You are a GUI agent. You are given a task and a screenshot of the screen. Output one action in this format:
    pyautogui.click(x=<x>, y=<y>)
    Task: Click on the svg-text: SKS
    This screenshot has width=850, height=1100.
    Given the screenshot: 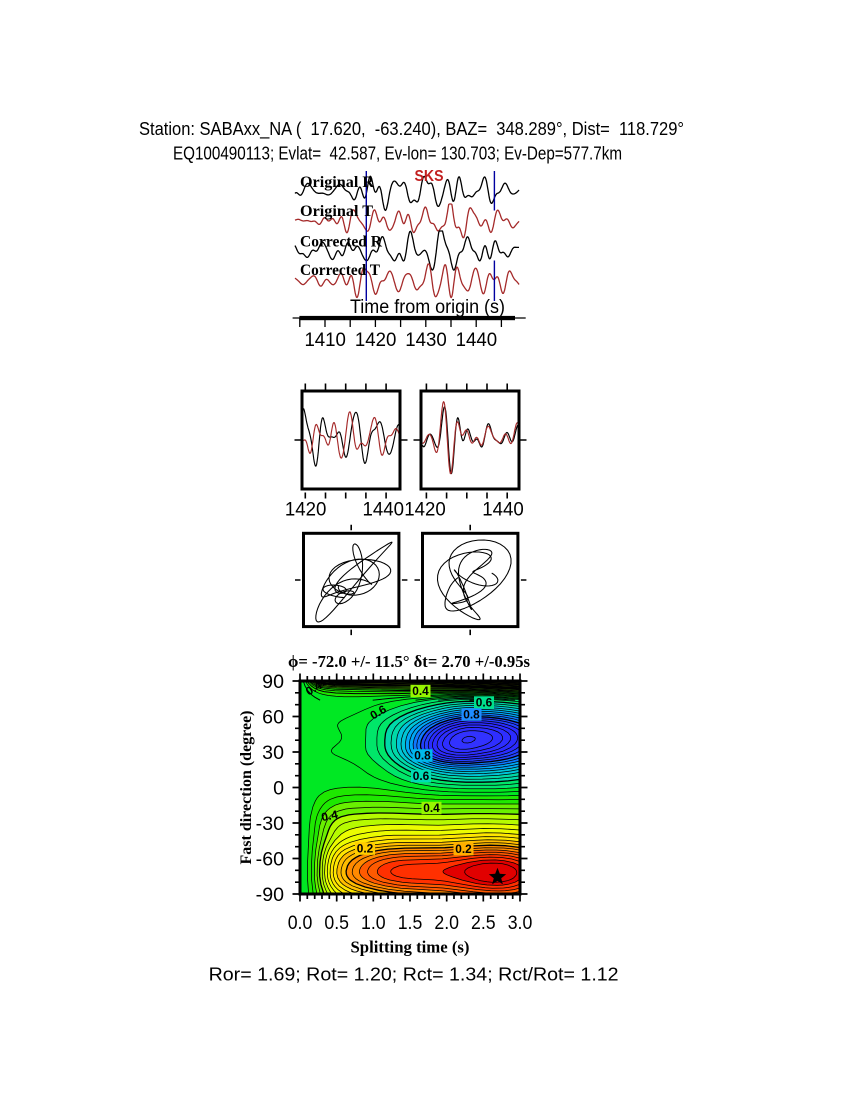 What is the action you would take?
    pyautogui.click(x=429, y=176)
    